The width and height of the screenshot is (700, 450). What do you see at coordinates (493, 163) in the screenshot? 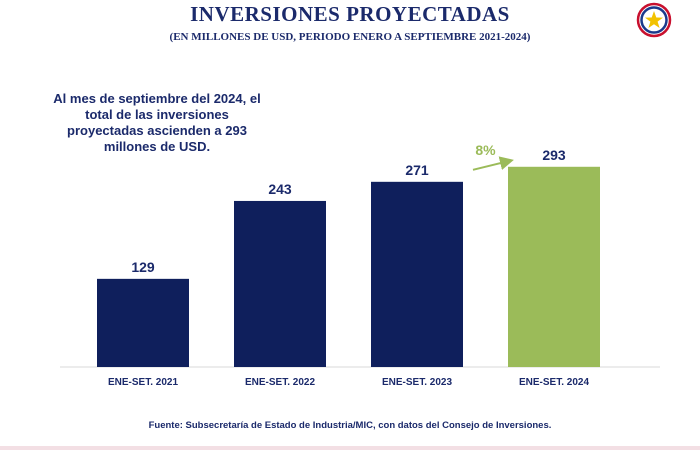
I see `growth-arrow` at bounding box center [493, 163].